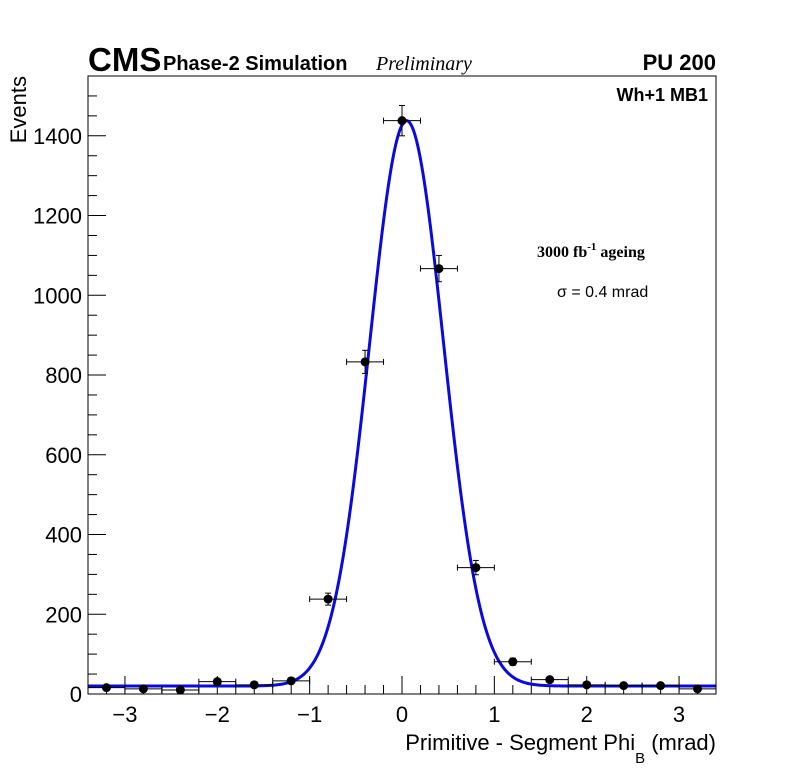 The width and height of the screenshot is (796, 772). Describe the element at coordinates (57, 216) in the screenshot. I see `y-tick-label: 1200` at that location.